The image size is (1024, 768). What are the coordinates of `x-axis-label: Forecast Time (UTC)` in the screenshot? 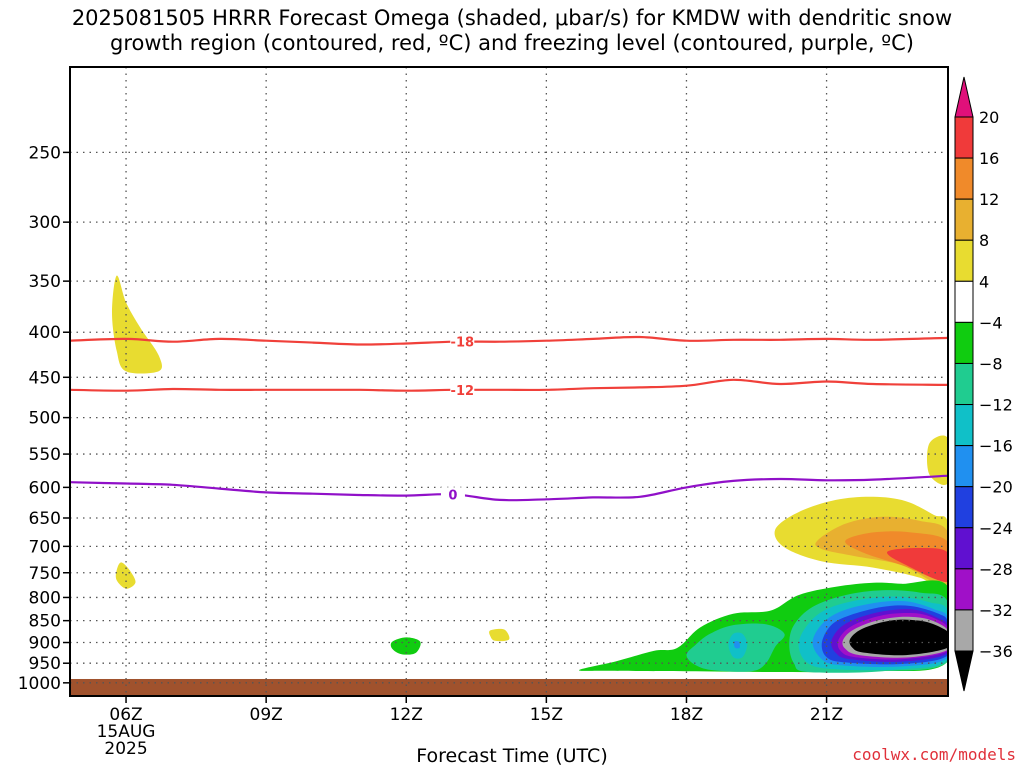 It's located at (512, 756).